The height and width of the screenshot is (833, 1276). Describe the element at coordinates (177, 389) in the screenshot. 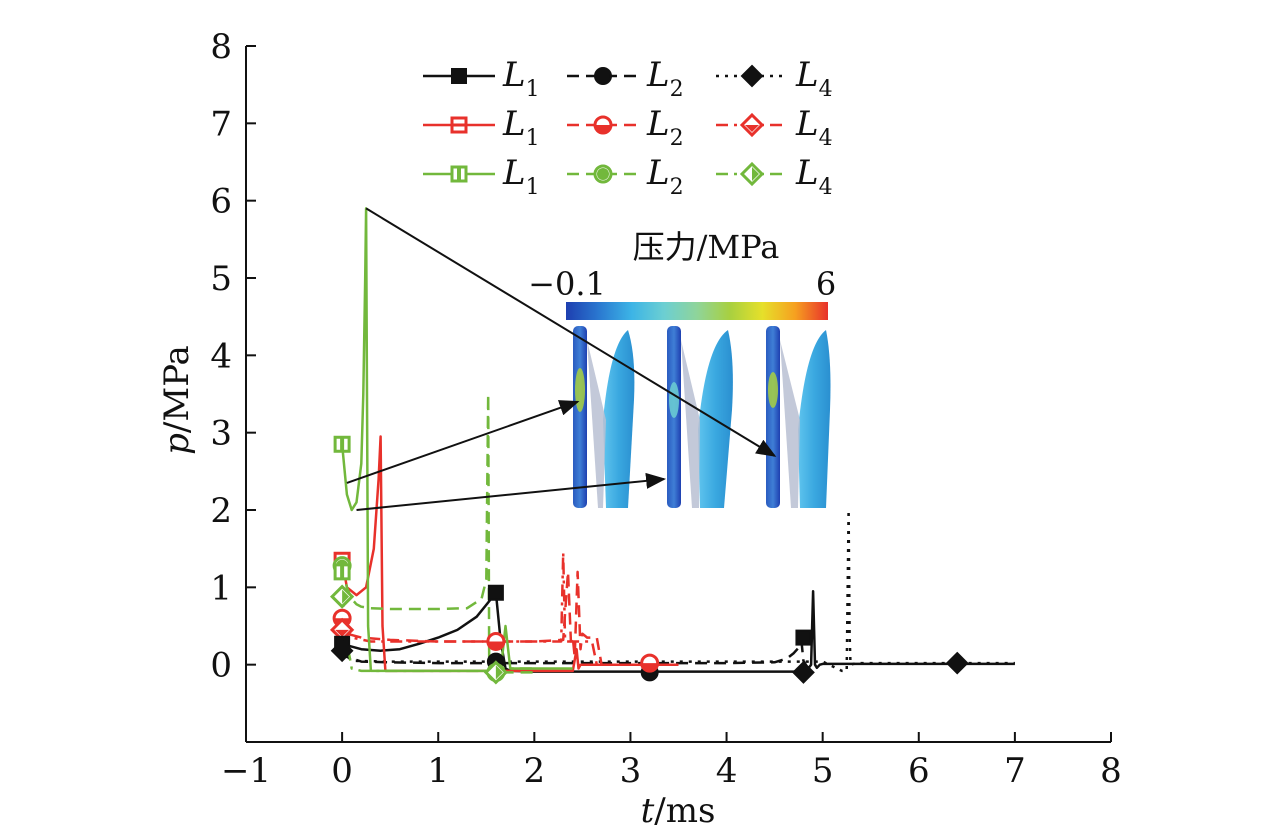

I see `y-axis-unit: /MPa` at that location.